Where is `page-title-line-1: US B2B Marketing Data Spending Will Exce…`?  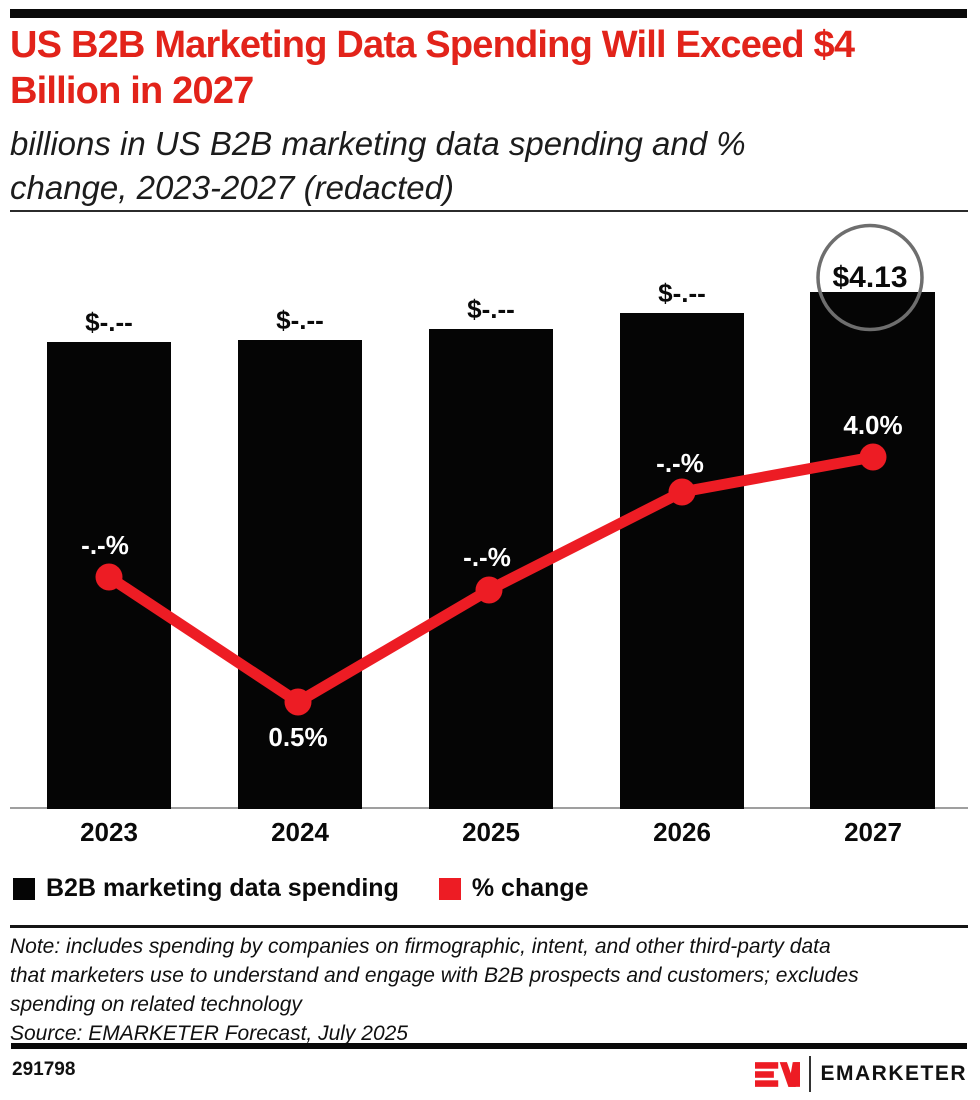
page-title-line-1: US B2B Marketing Data Spending Will Exce… is located at coordinates (432, 45).